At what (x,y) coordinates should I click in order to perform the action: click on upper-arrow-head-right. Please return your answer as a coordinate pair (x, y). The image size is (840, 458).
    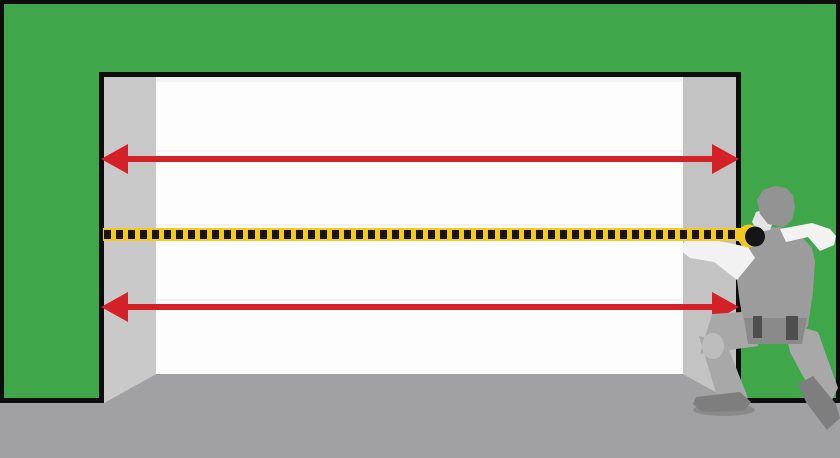
    Looking at the image, I should click on (725, 159).